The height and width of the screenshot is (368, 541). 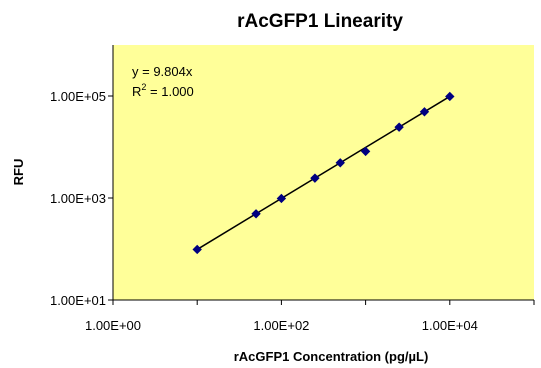 I want to click on y-axis-ticks: 1.00E+01 1.00E+03 1.00E+05, so click(x=81, y=198).